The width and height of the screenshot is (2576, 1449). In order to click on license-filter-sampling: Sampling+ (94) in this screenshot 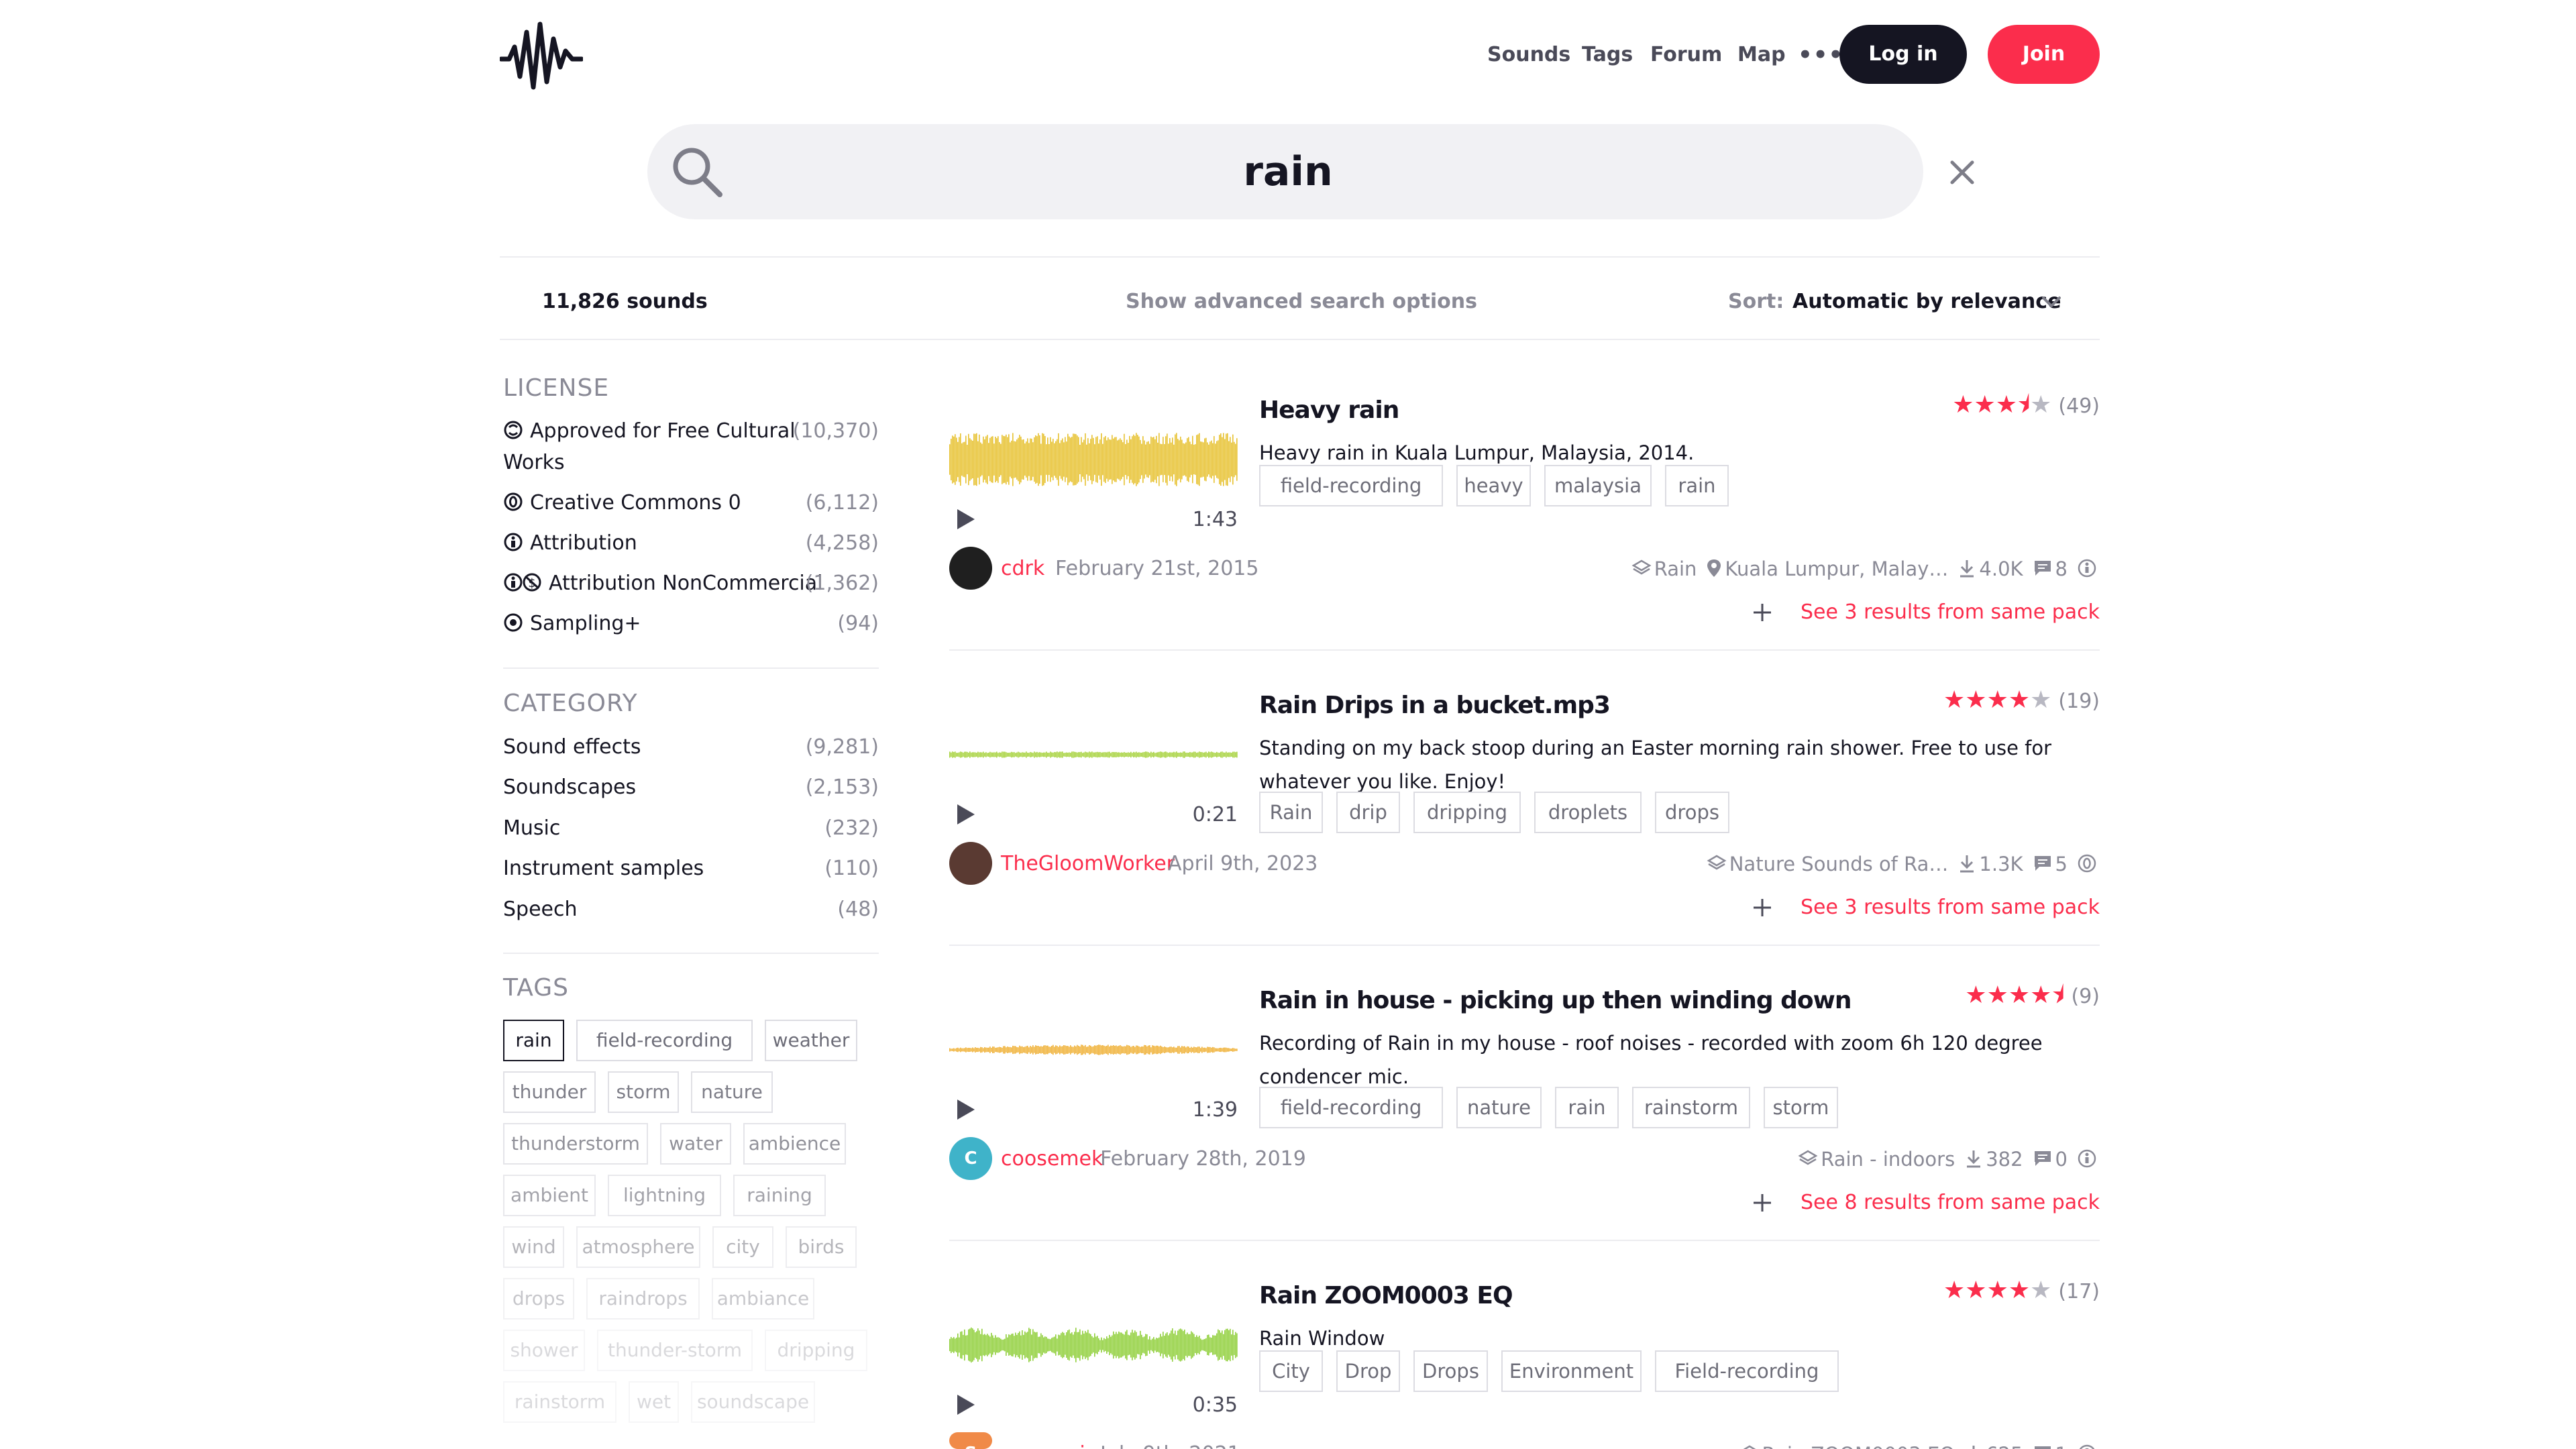, I will do `click(691, 624)`.